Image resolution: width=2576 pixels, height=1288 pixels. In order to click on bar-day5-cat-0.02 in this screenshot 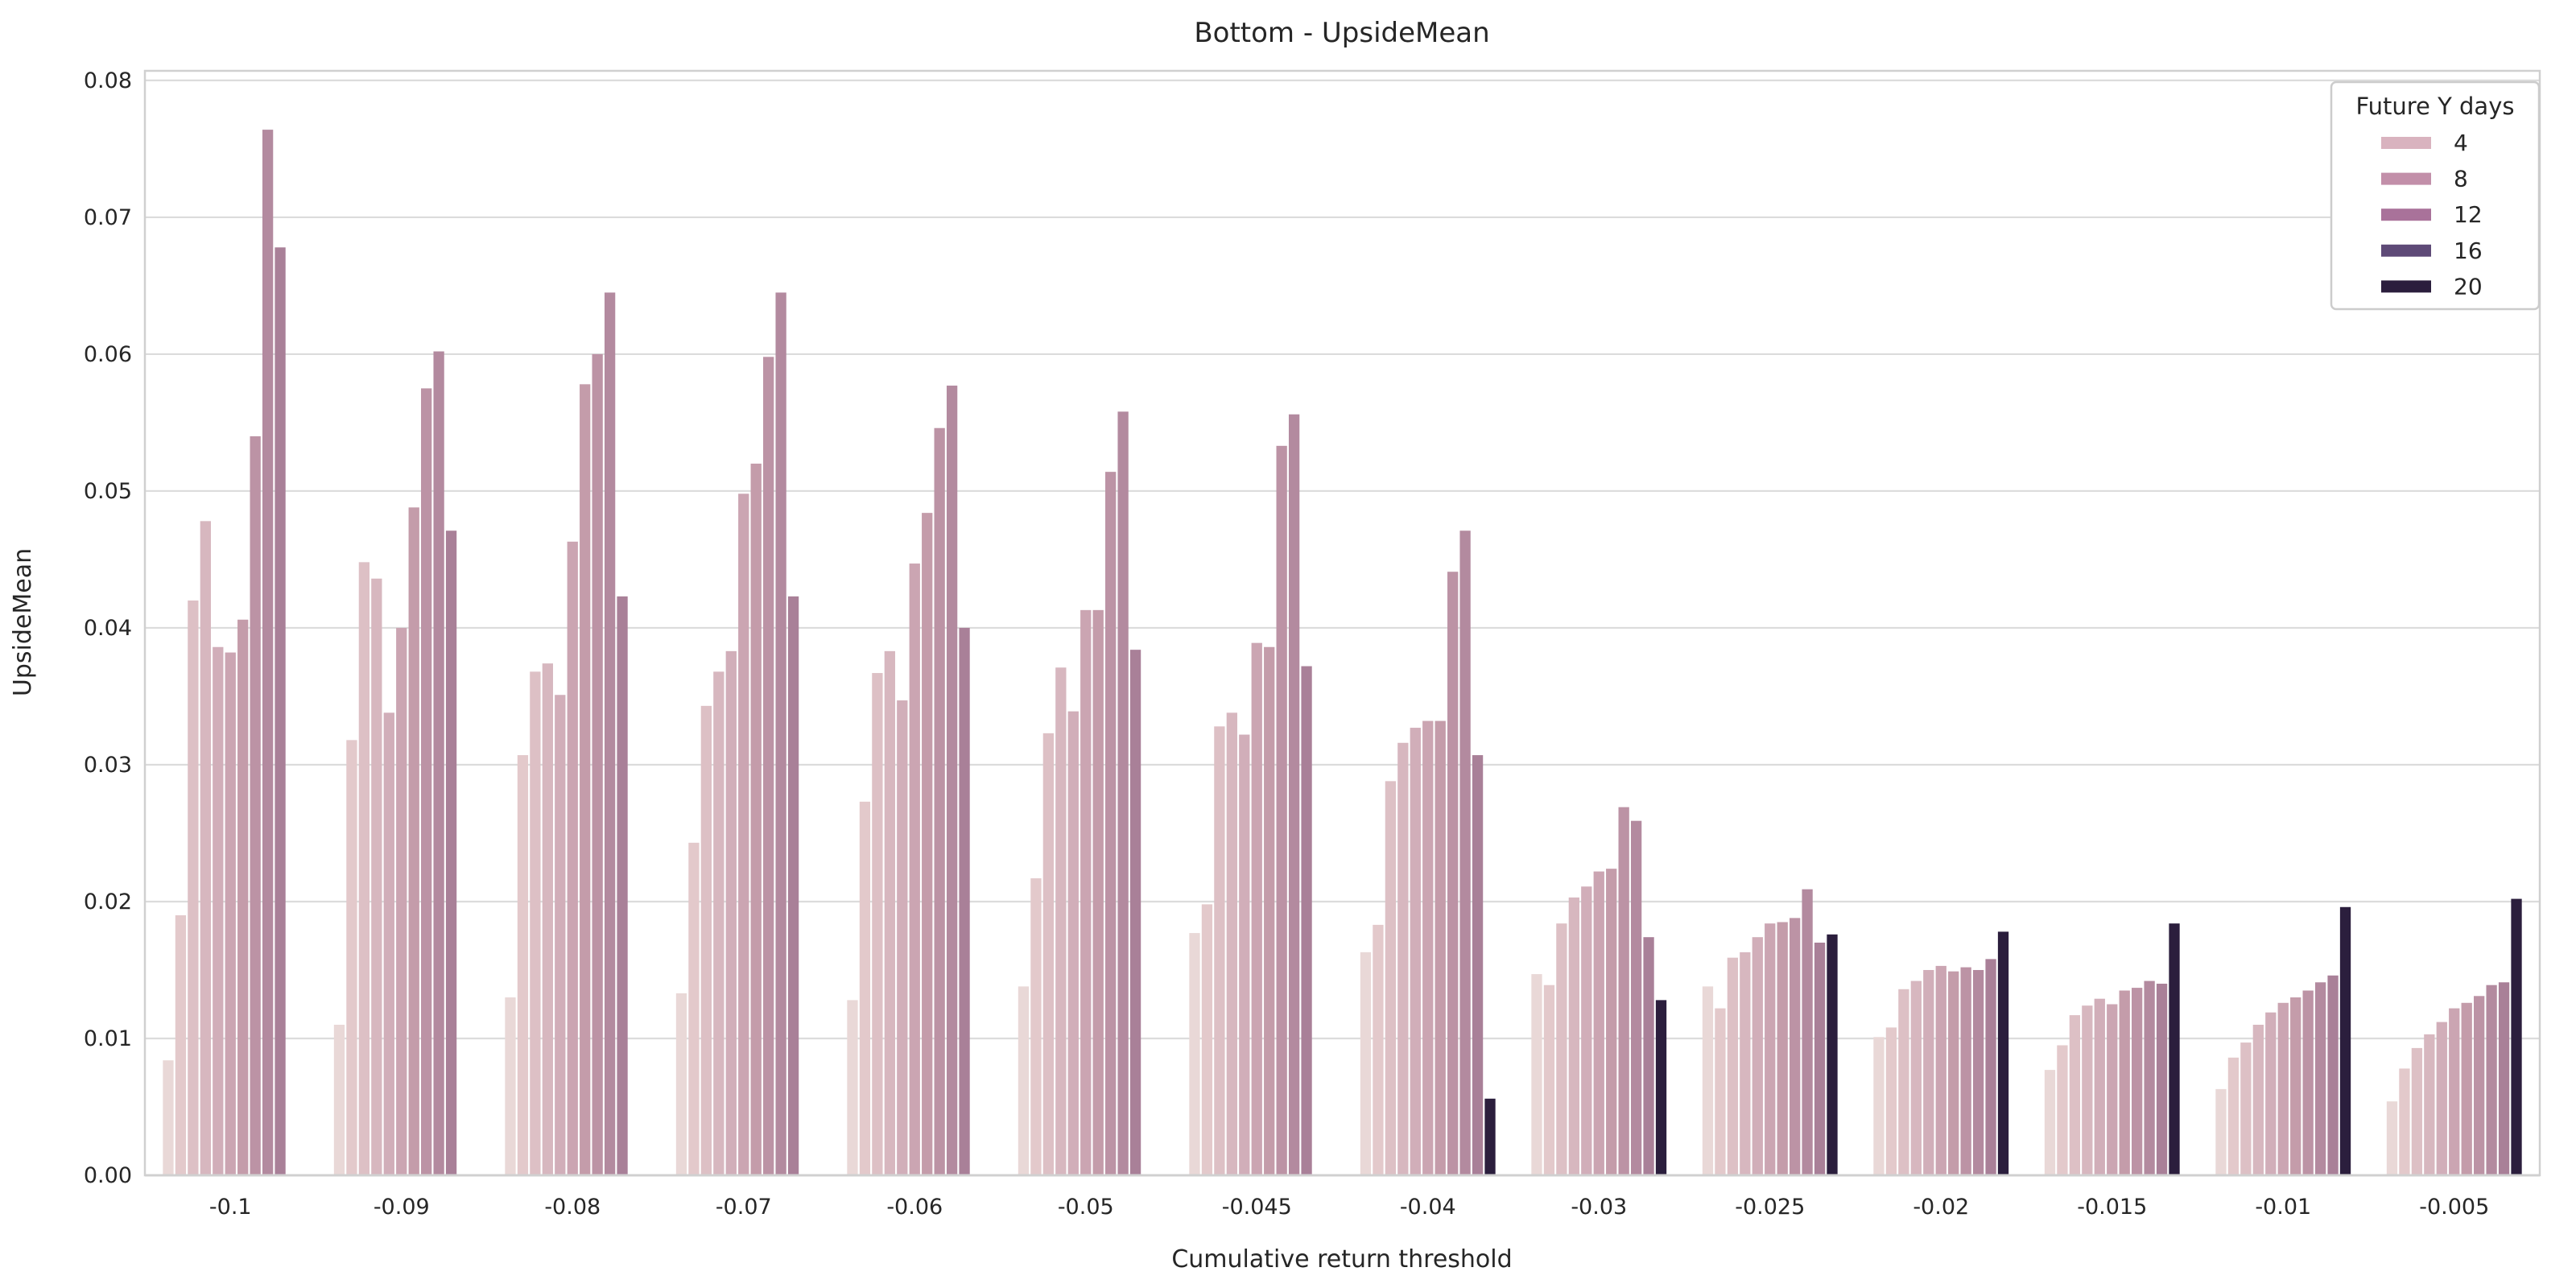, I will do `click(1929, 1072)`.